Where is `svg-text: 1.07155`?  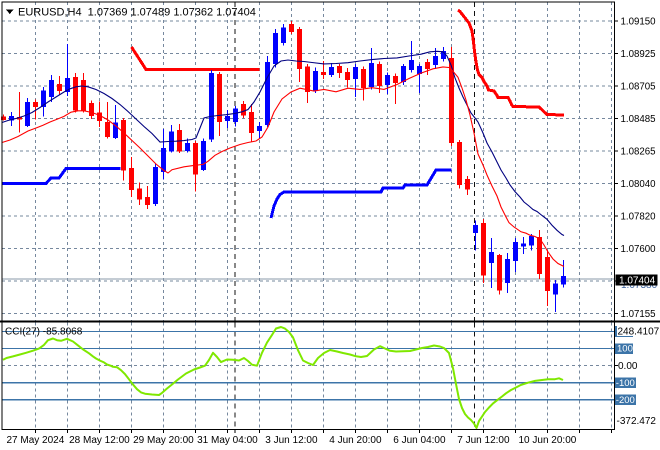 svg-text: 1.07155 is located at coordinates (638, 314).